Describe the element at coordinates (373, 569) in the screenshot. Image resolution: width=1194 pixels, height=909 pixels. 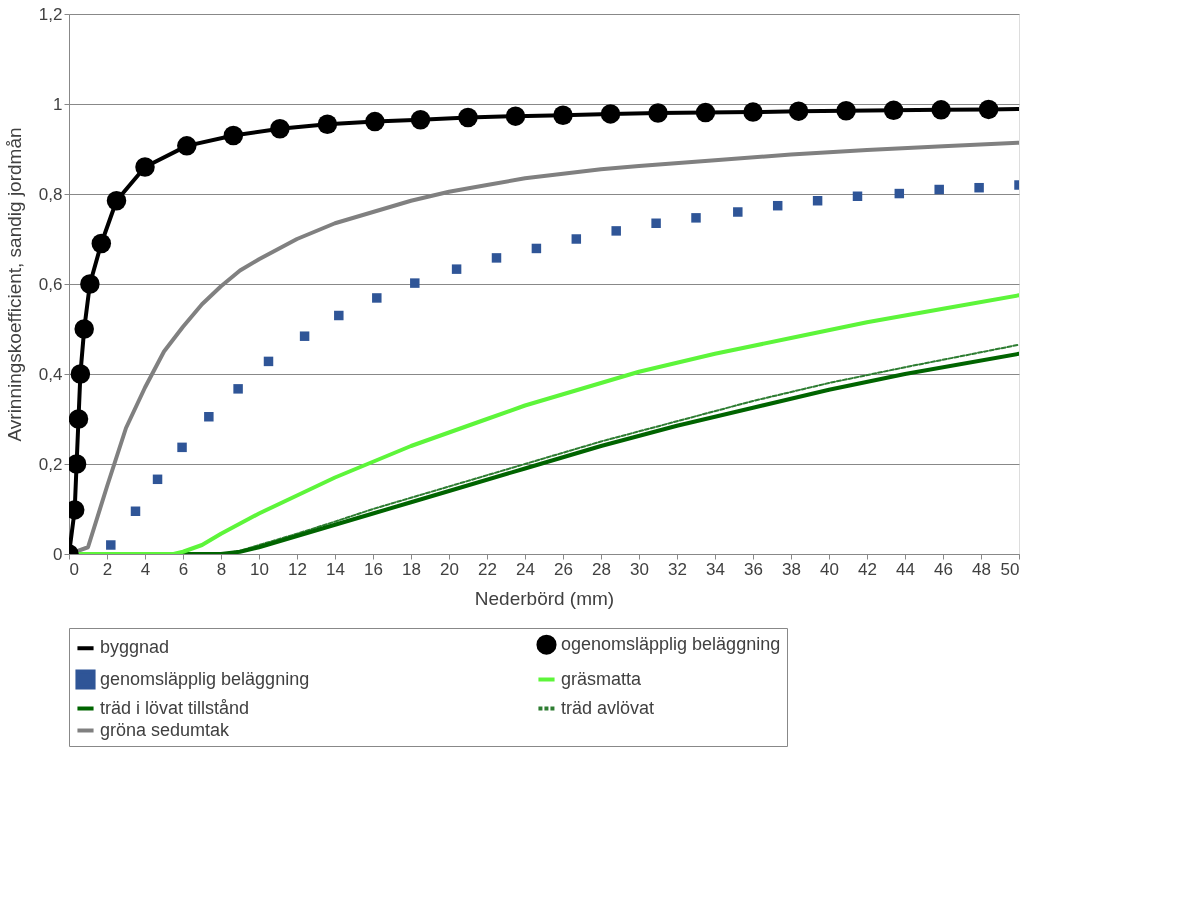
I see `x-tick-label: 16` at that location.